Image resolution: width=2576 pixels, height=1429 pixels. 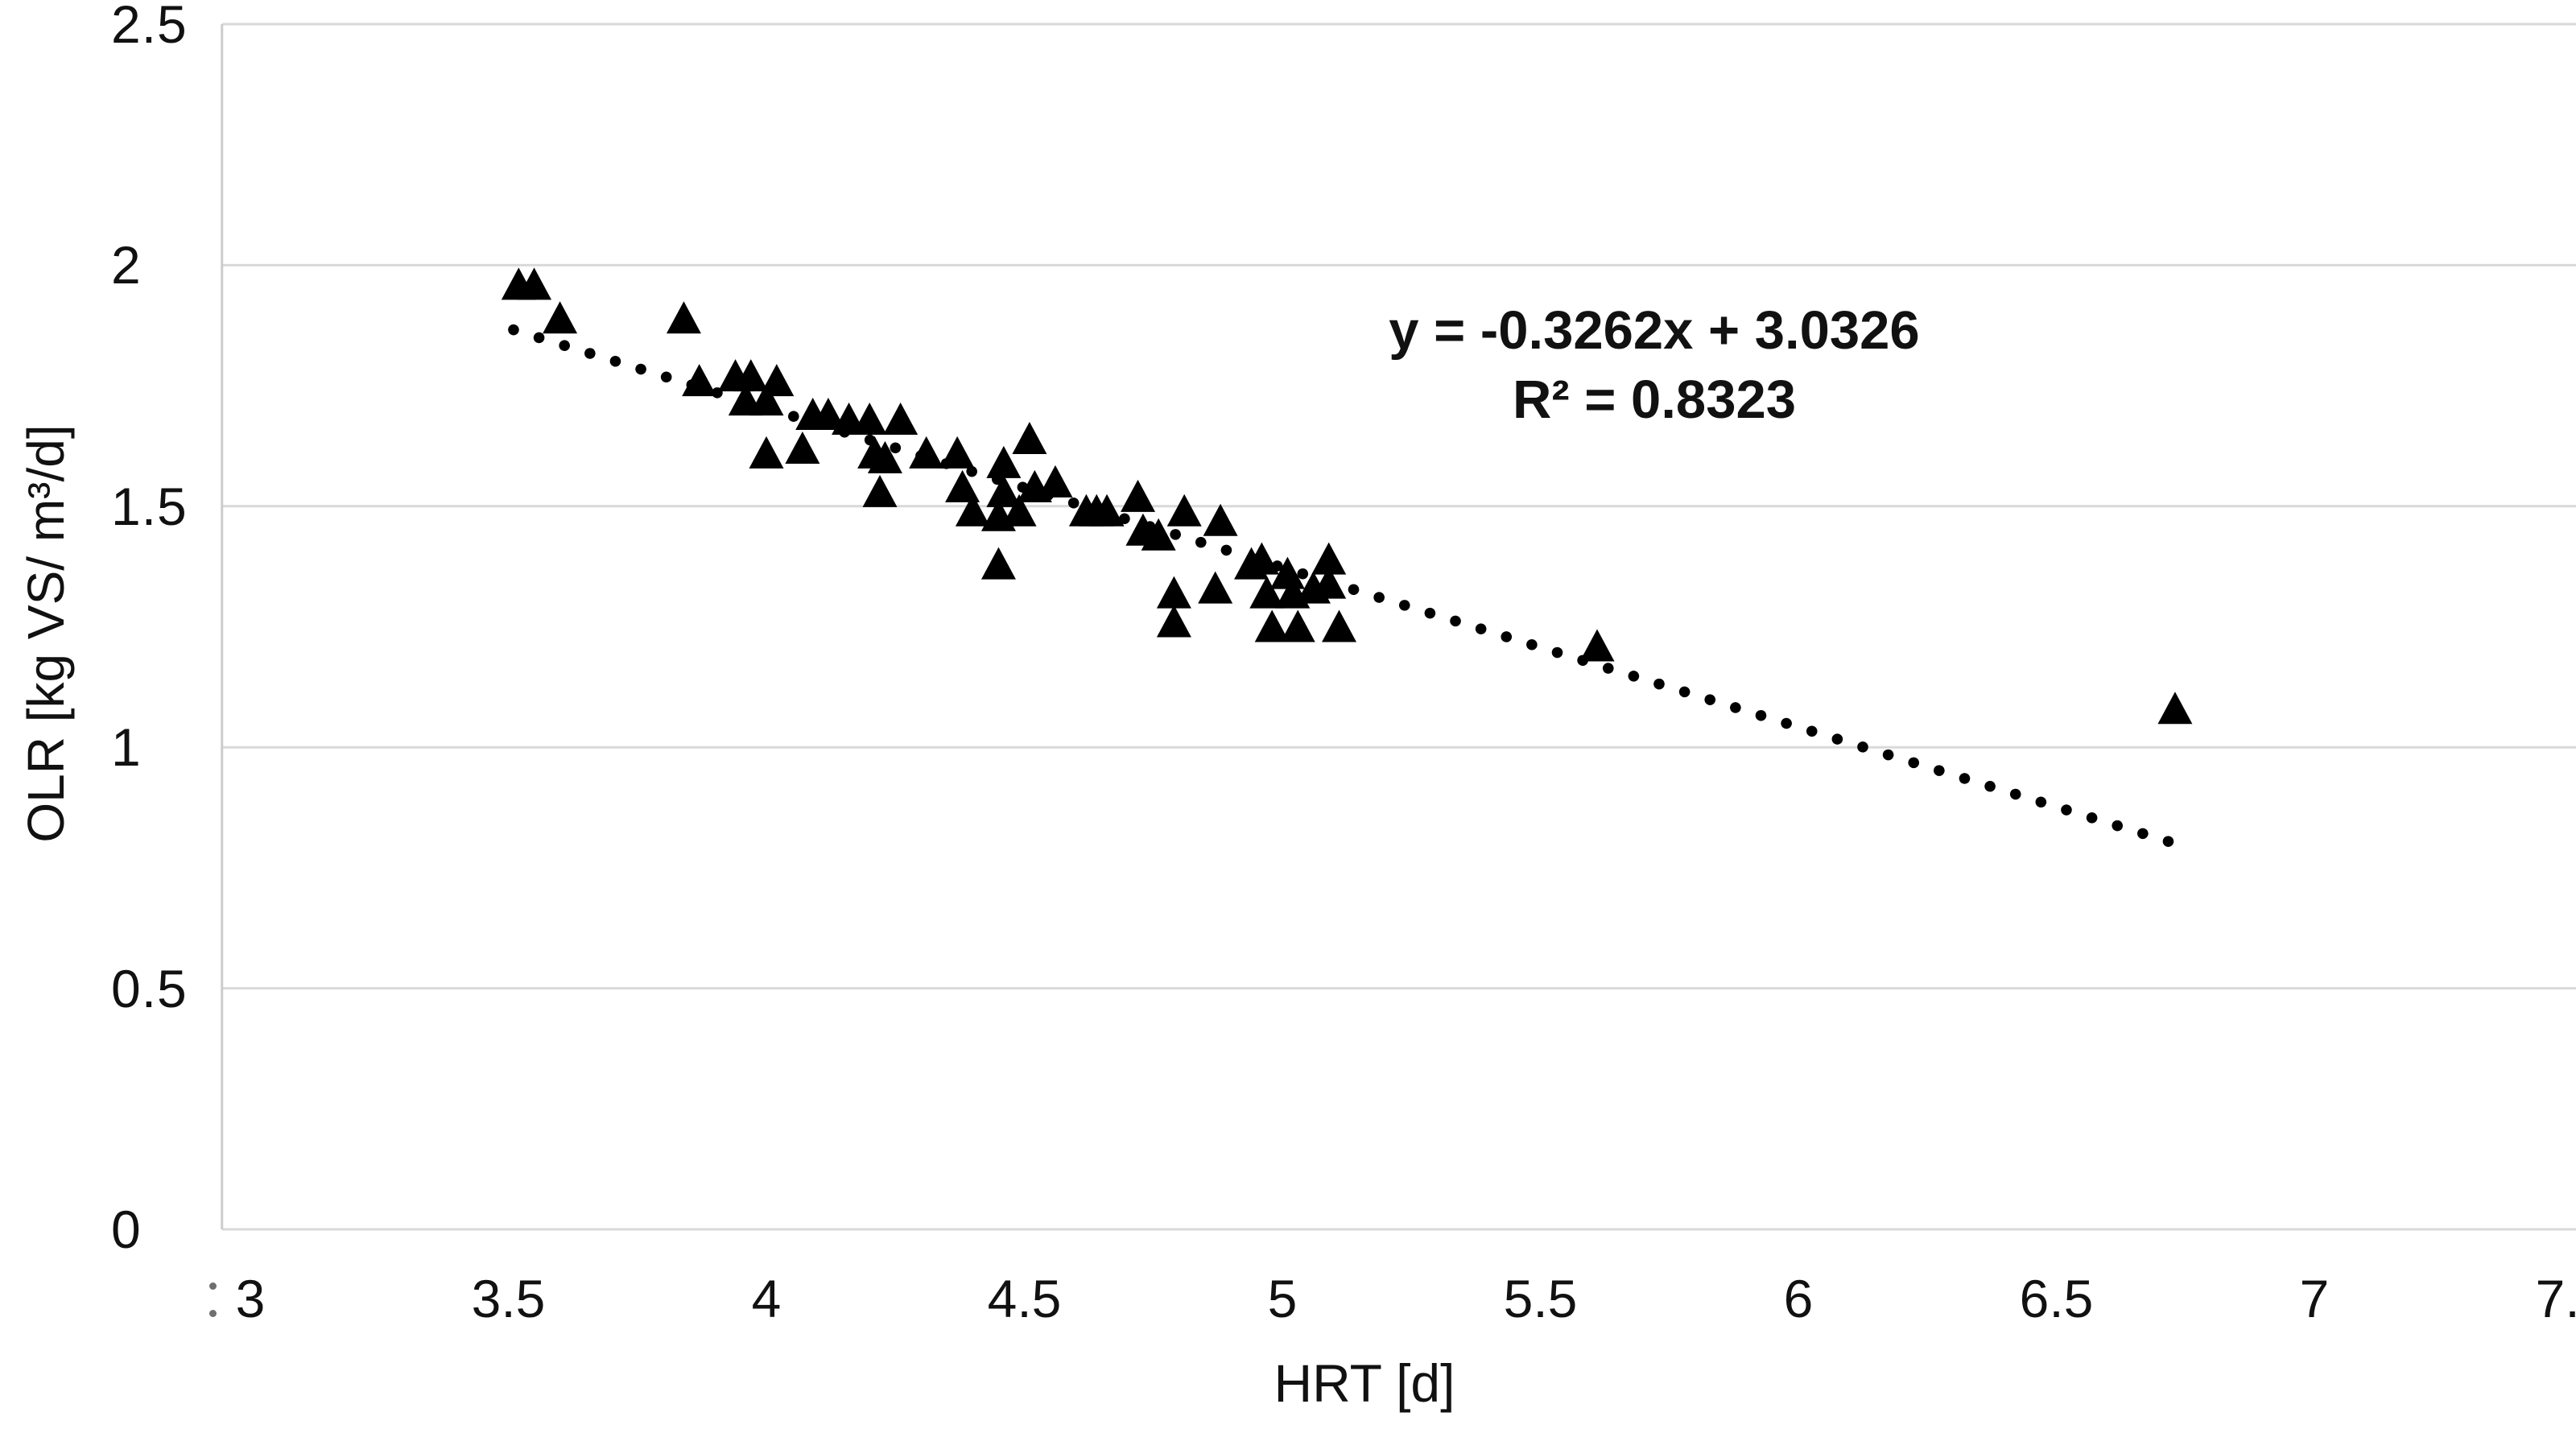 I want to click on y-tick-label-1.5: 1.5, so click(x=149, y=506).